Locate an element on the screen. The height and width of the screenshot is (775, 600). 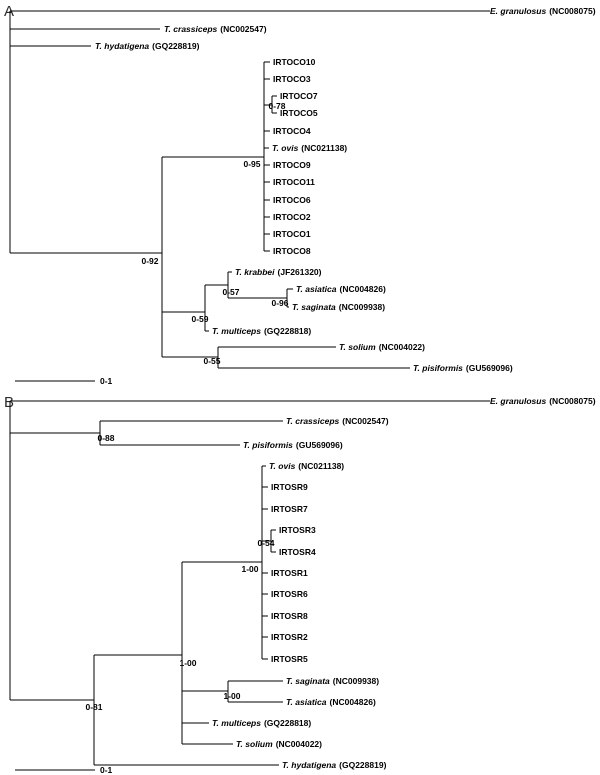
taxon-name: T. krabbei is located at coordinates (255, 272).